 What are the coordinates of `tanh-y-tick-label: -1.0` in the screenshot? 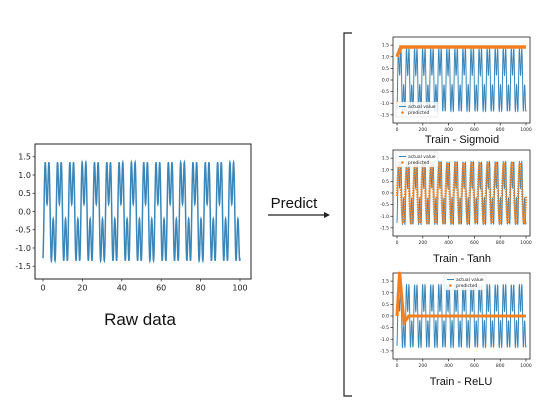 It's located at (384, 217).